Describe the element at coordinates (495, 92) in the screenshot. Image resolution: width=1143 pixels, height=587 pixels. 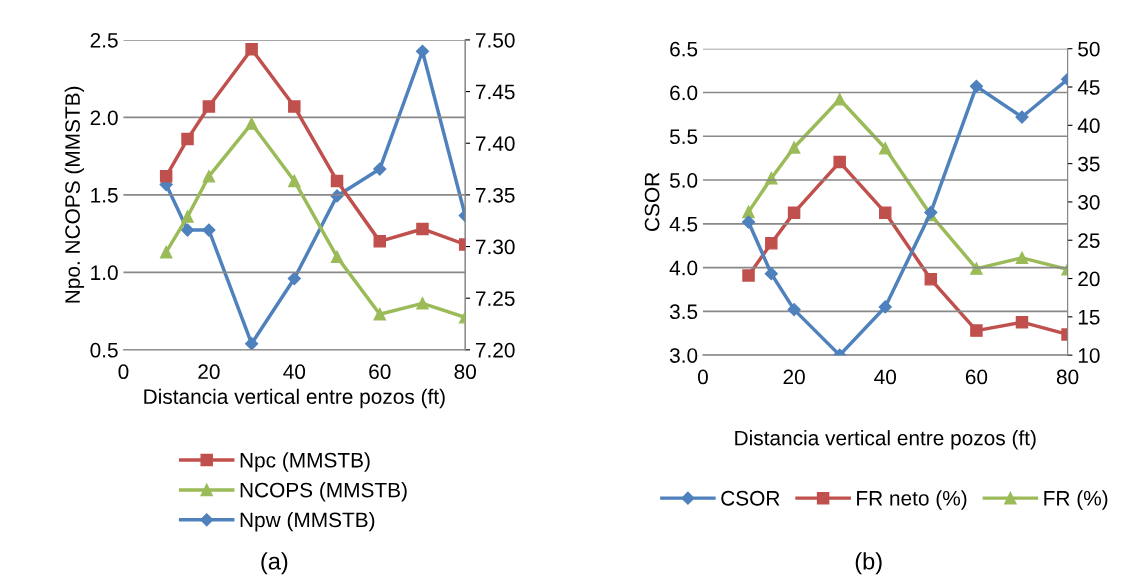
I see `y2-tick-label: 7.45` at that location.